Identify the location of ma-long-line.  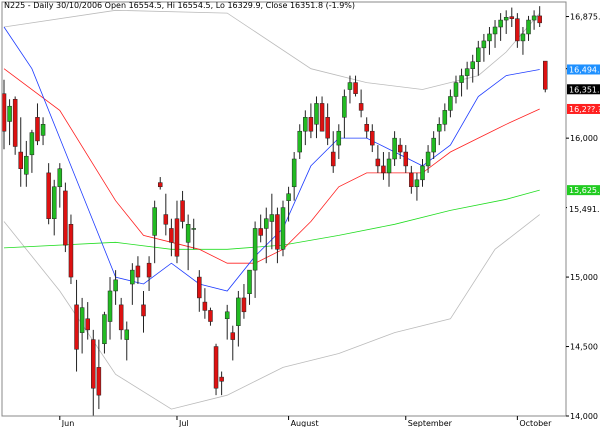
(271, 219).